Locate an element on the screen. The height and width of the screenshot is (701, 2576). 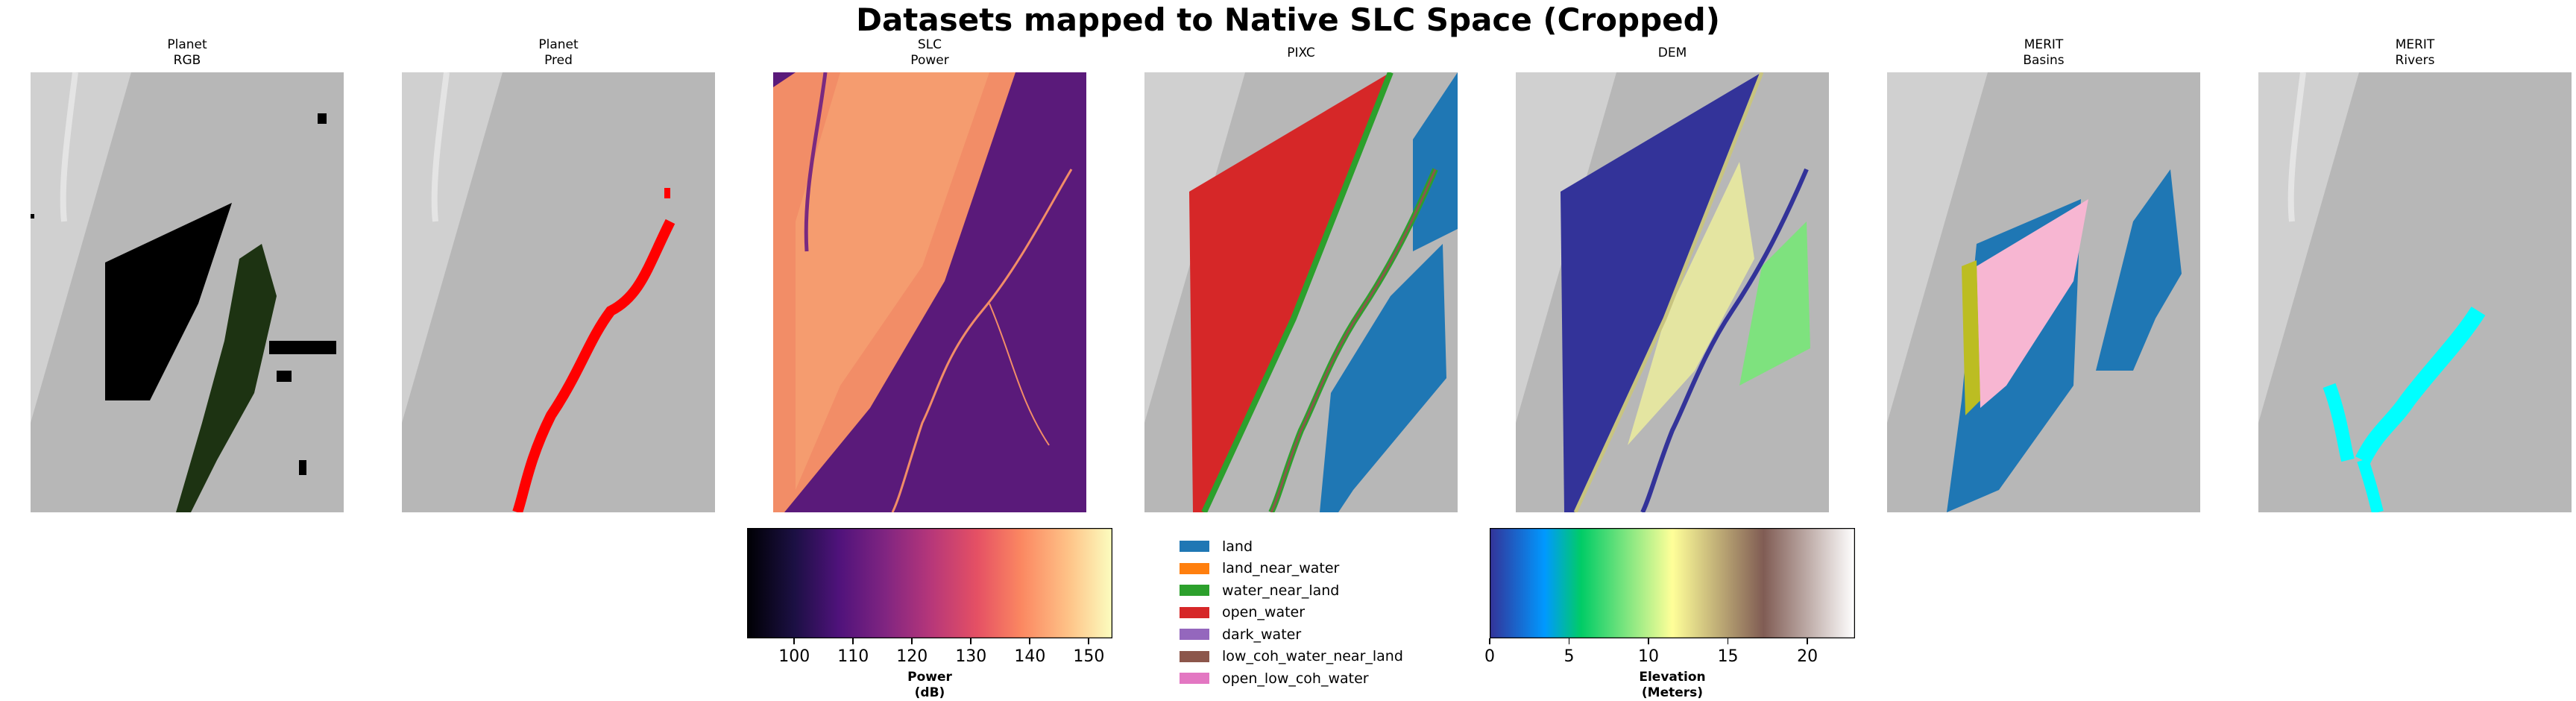
legend-label: water_near_land is located at coordinates (1281, 590).